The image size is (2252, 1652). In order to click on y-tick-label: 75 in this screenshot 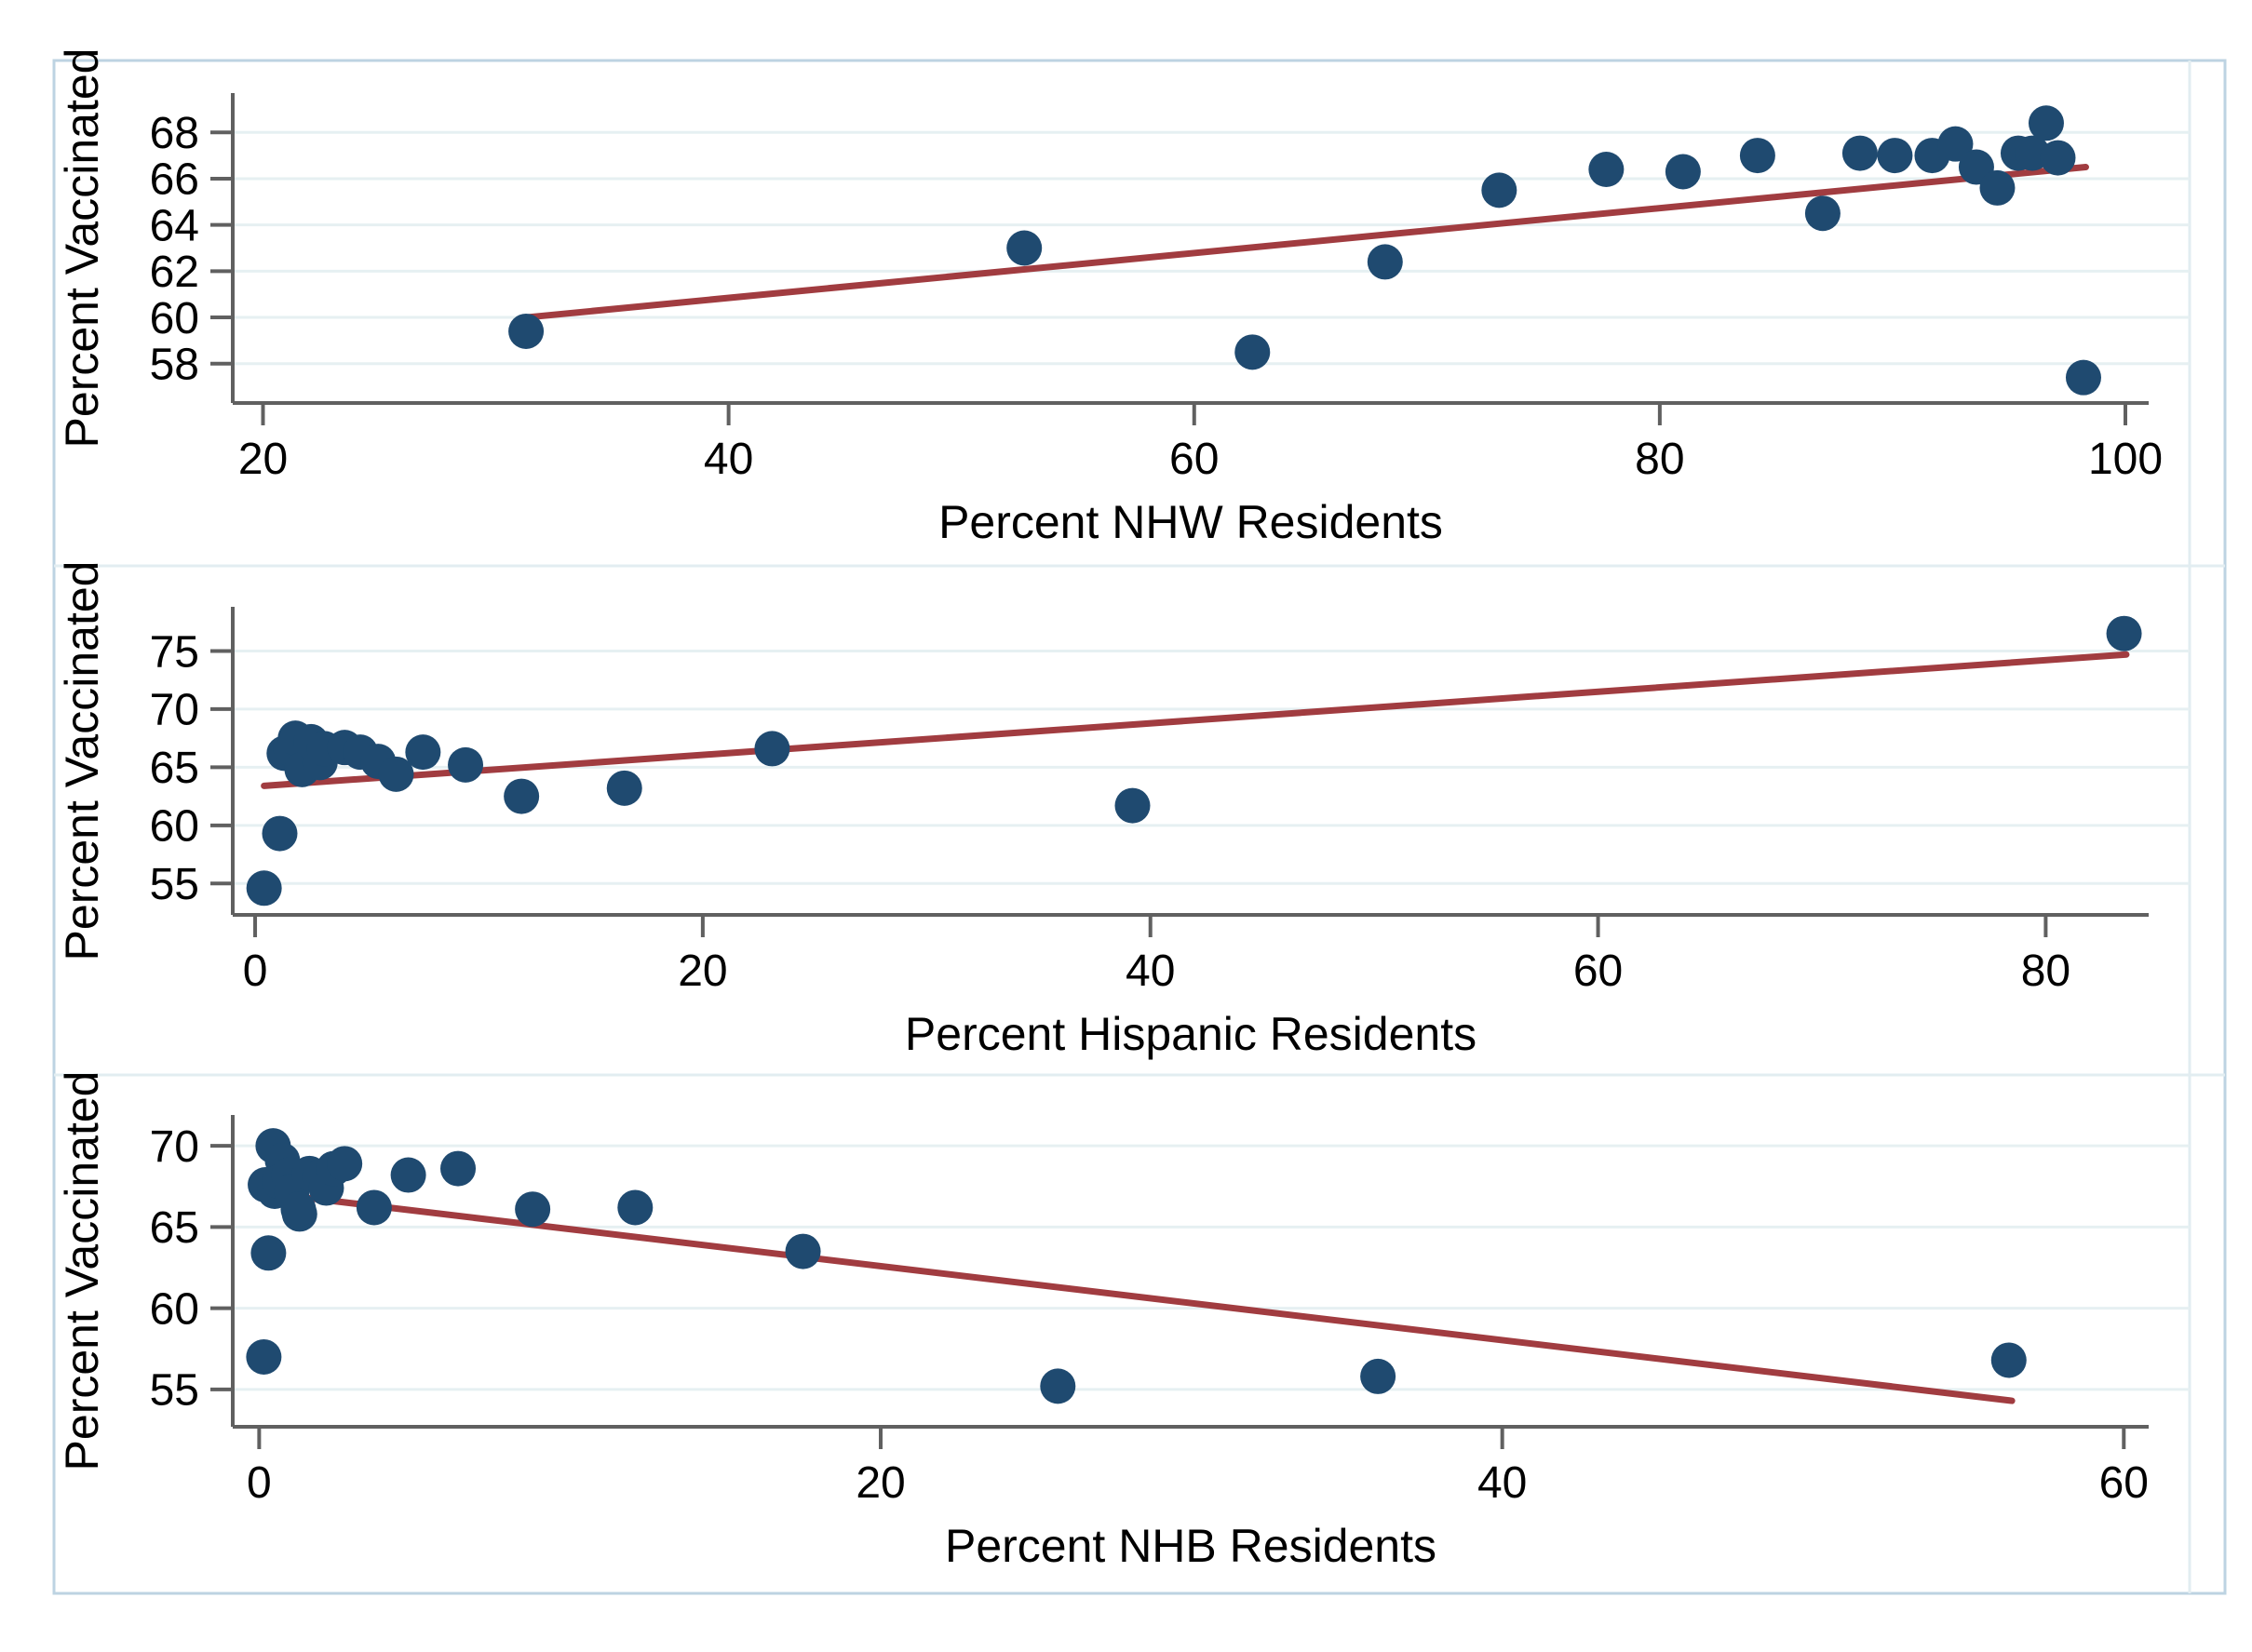, I will do `click(174, 652)`.